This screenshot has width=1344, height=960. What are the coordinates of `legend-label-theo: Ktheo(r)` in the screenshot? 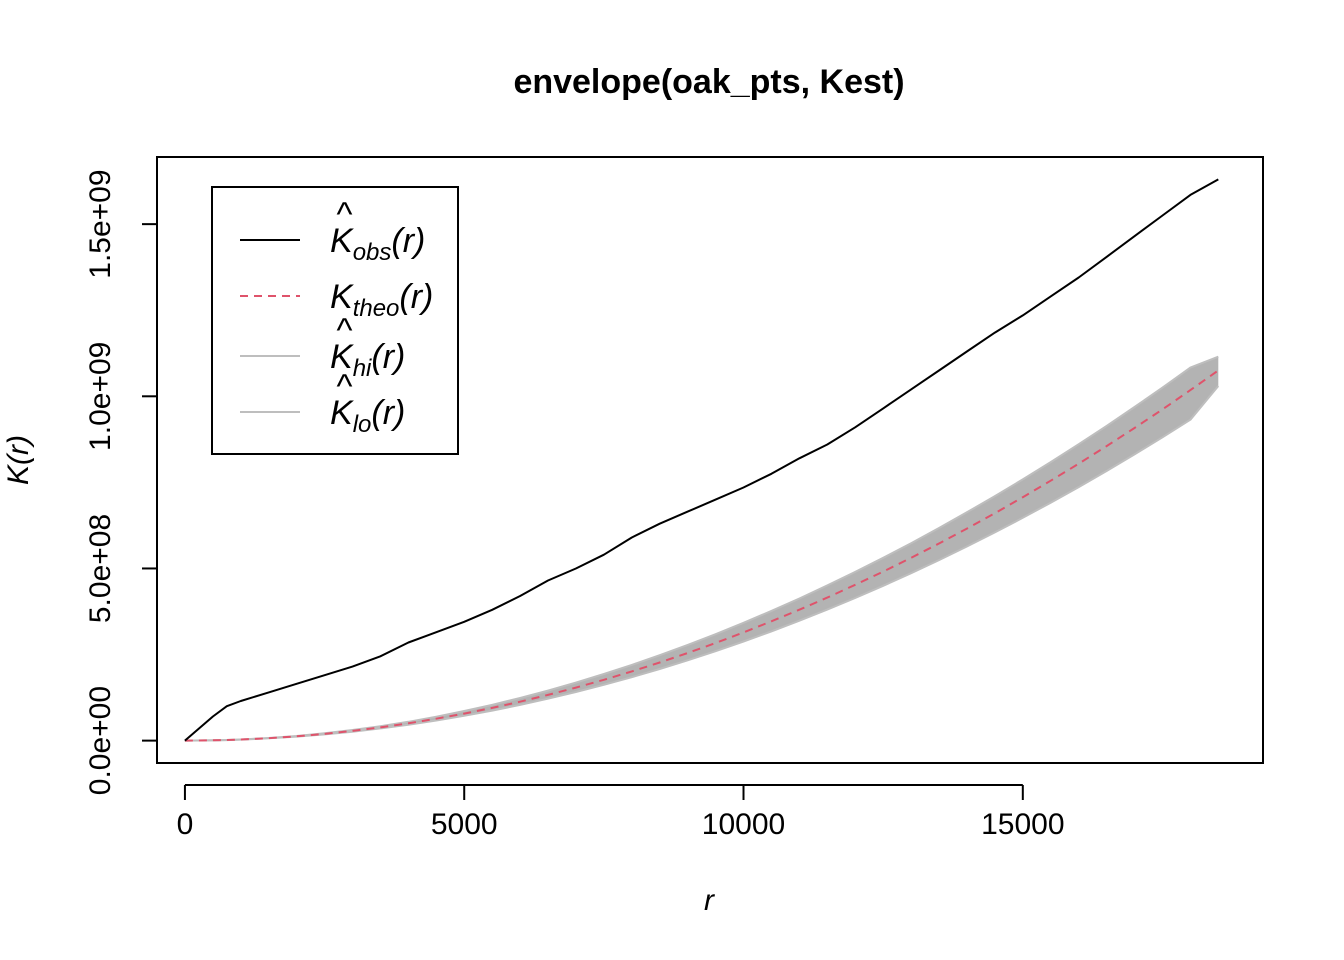 It's located at (381, 300).